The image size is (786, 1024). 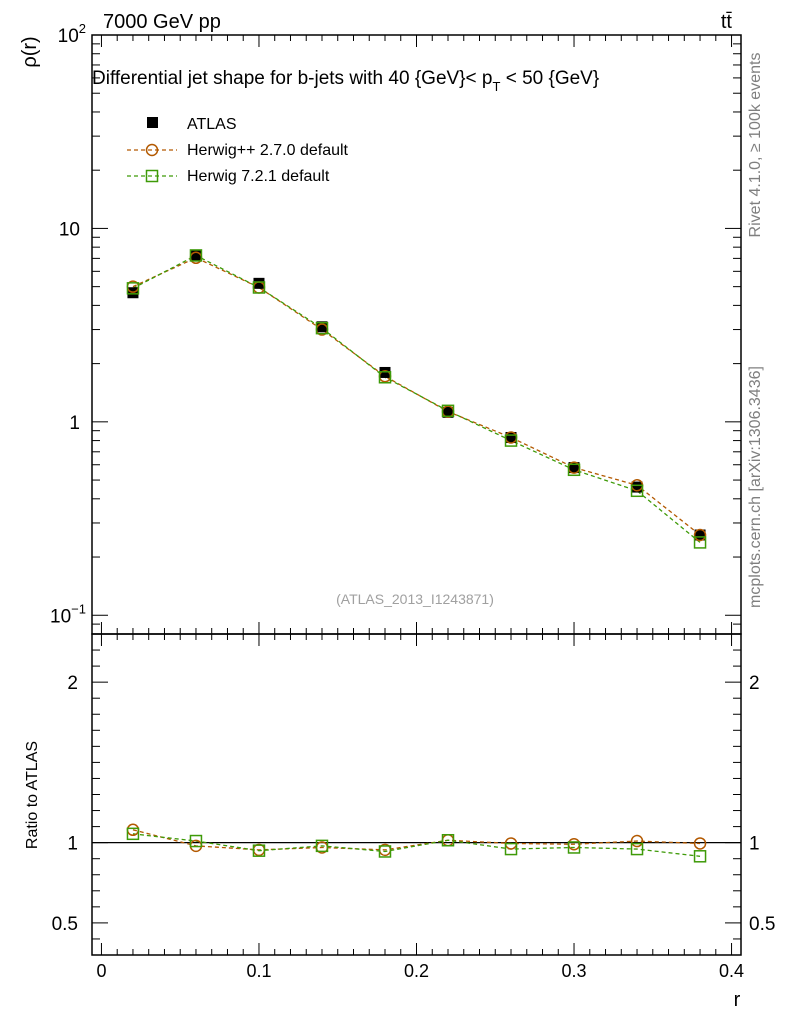 I want to click on y-tick-label: 10, so click(x=69, y=229).